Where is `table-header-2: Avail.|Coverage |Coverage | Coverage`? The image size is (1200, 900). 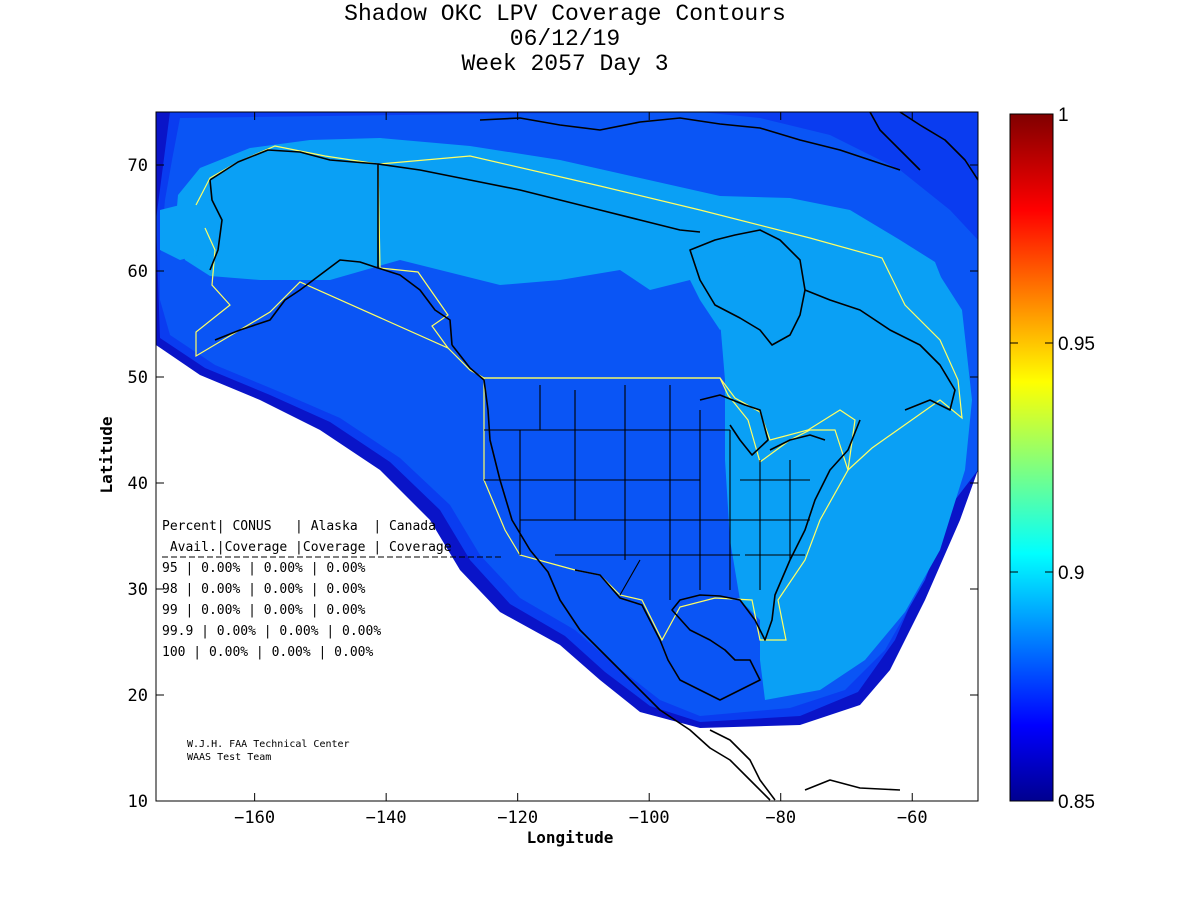 table-header-2: Avail.|Coverage |Coverage | Coverage is located at coordinates (307, 547).